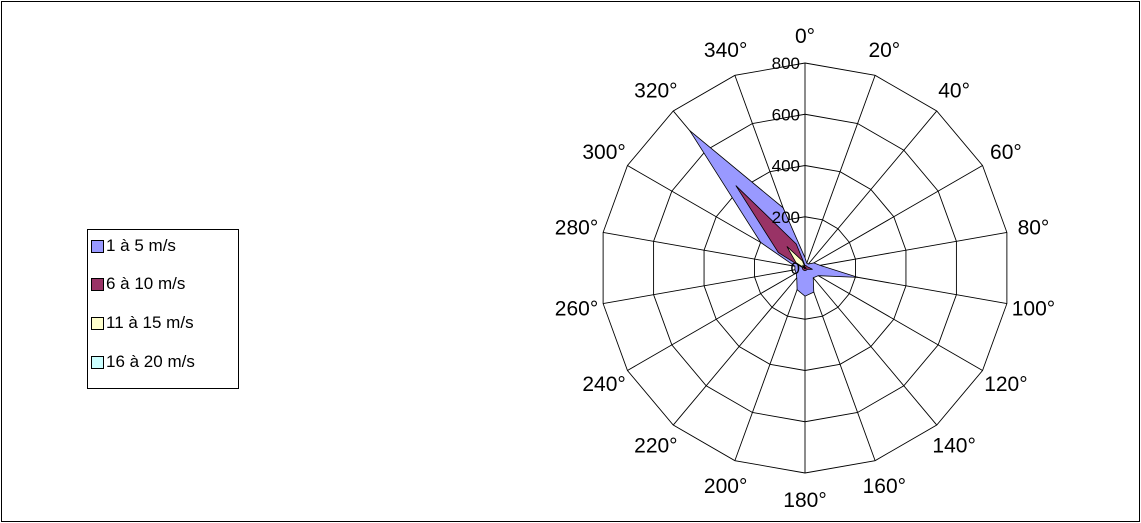  Describe the element at coordinates (1006, 152) in the screenshot. I see `angle-label: 60°` at that location.